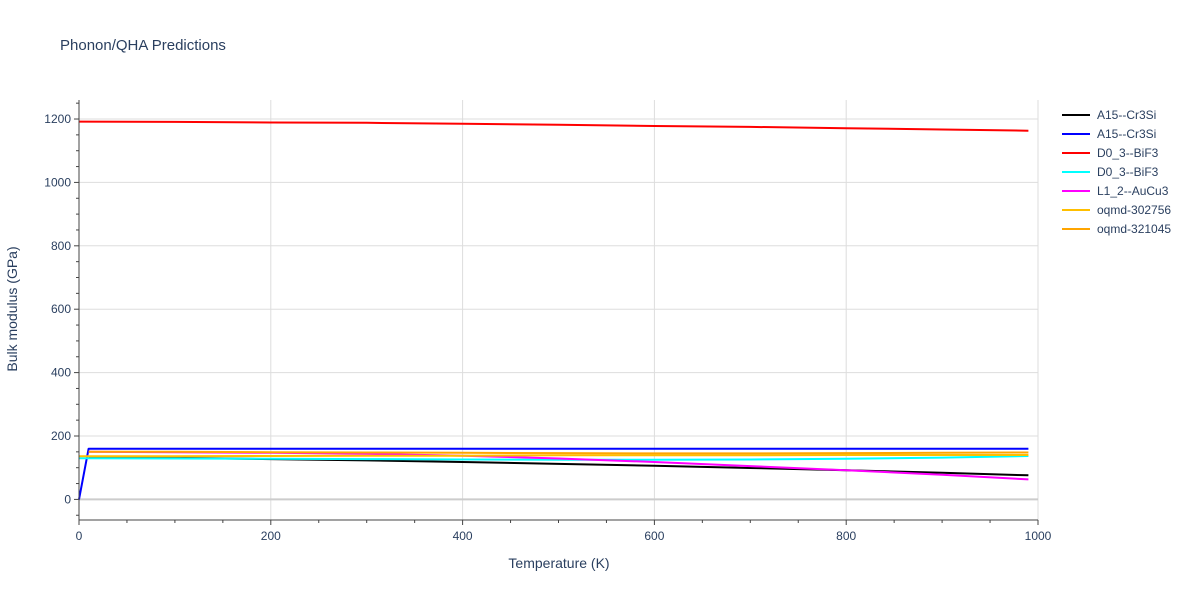 This screenshot has height=600, width=1200. Describe the element at coordinates (79, 536) in the screenshot. I see `x-tick-label: 0` at that location.